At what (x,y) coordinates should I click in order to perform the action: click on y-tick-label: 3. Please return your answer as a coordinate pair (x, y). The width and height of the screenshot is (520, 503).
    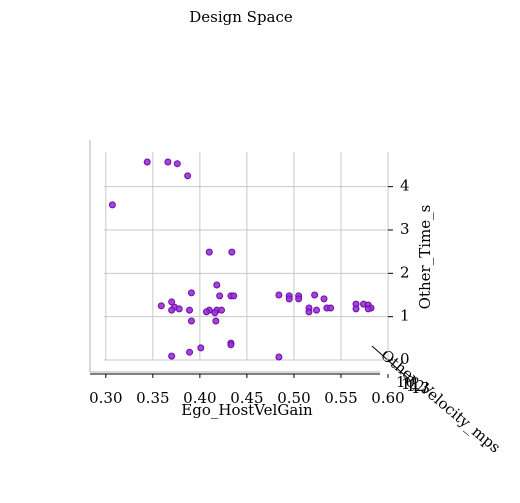
    Looking at the image, I should click on (405, 229).